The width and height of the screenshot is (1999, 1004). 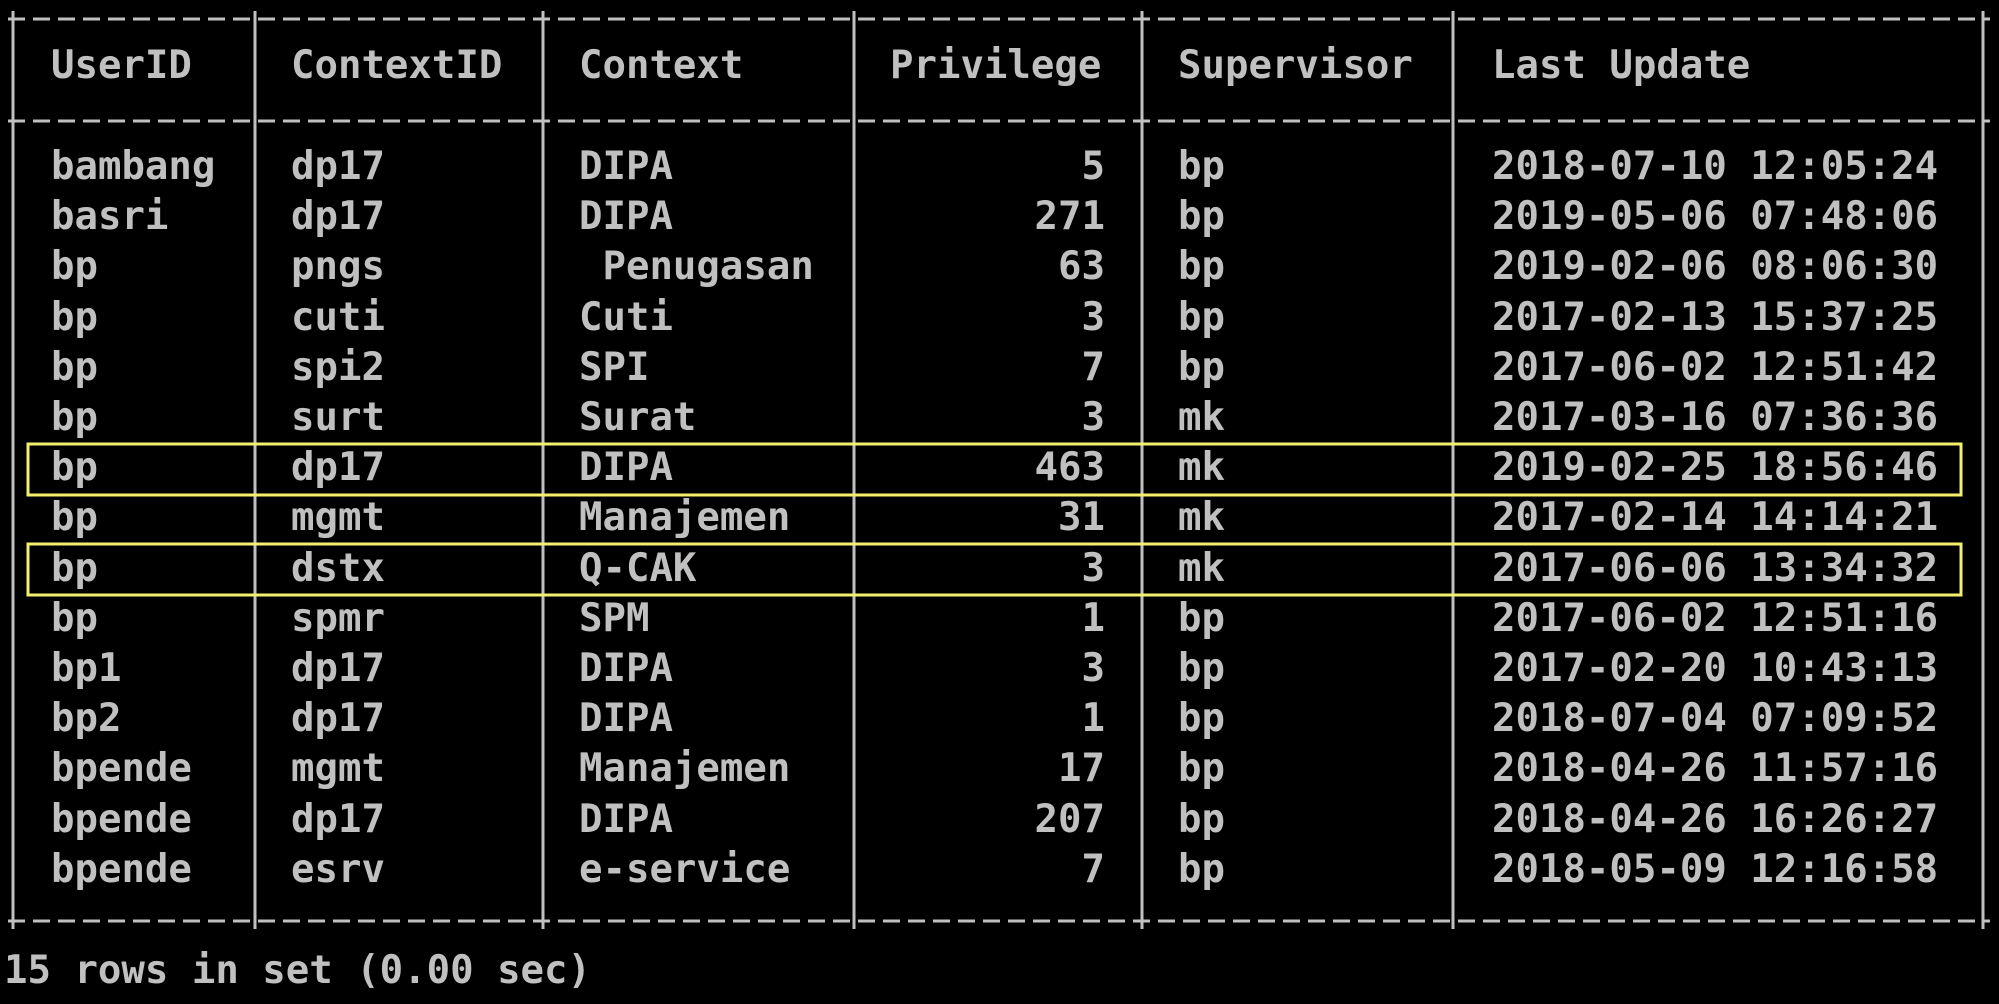 What do you see at coordinates (110, 217) in the screenshot?
I see `table-cell: basri` at bounding box center [110, 217].